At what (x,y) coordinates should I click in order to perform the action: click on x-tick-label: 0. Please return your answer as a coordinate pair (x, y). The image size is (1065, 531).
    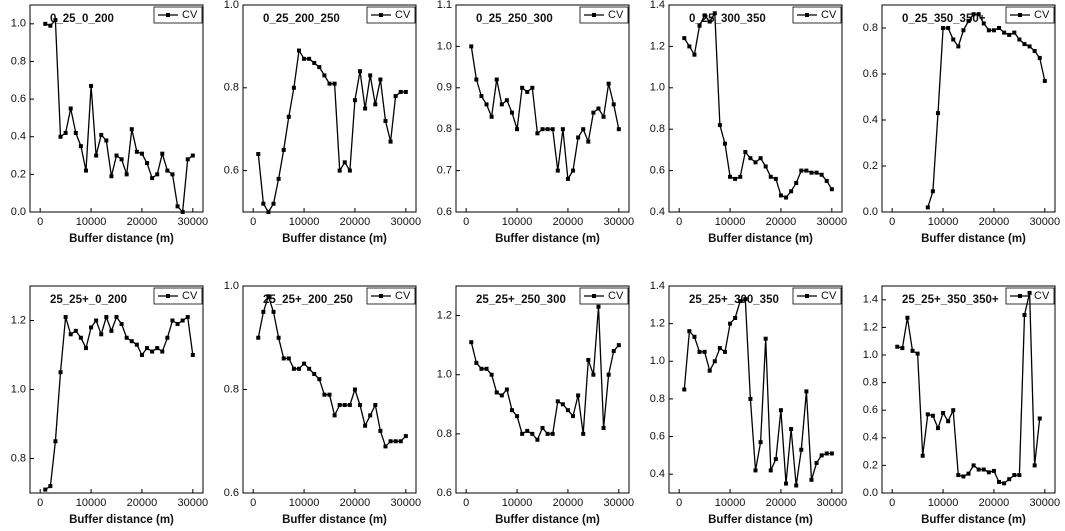
    Looking at the image, I should click on (892, 222).